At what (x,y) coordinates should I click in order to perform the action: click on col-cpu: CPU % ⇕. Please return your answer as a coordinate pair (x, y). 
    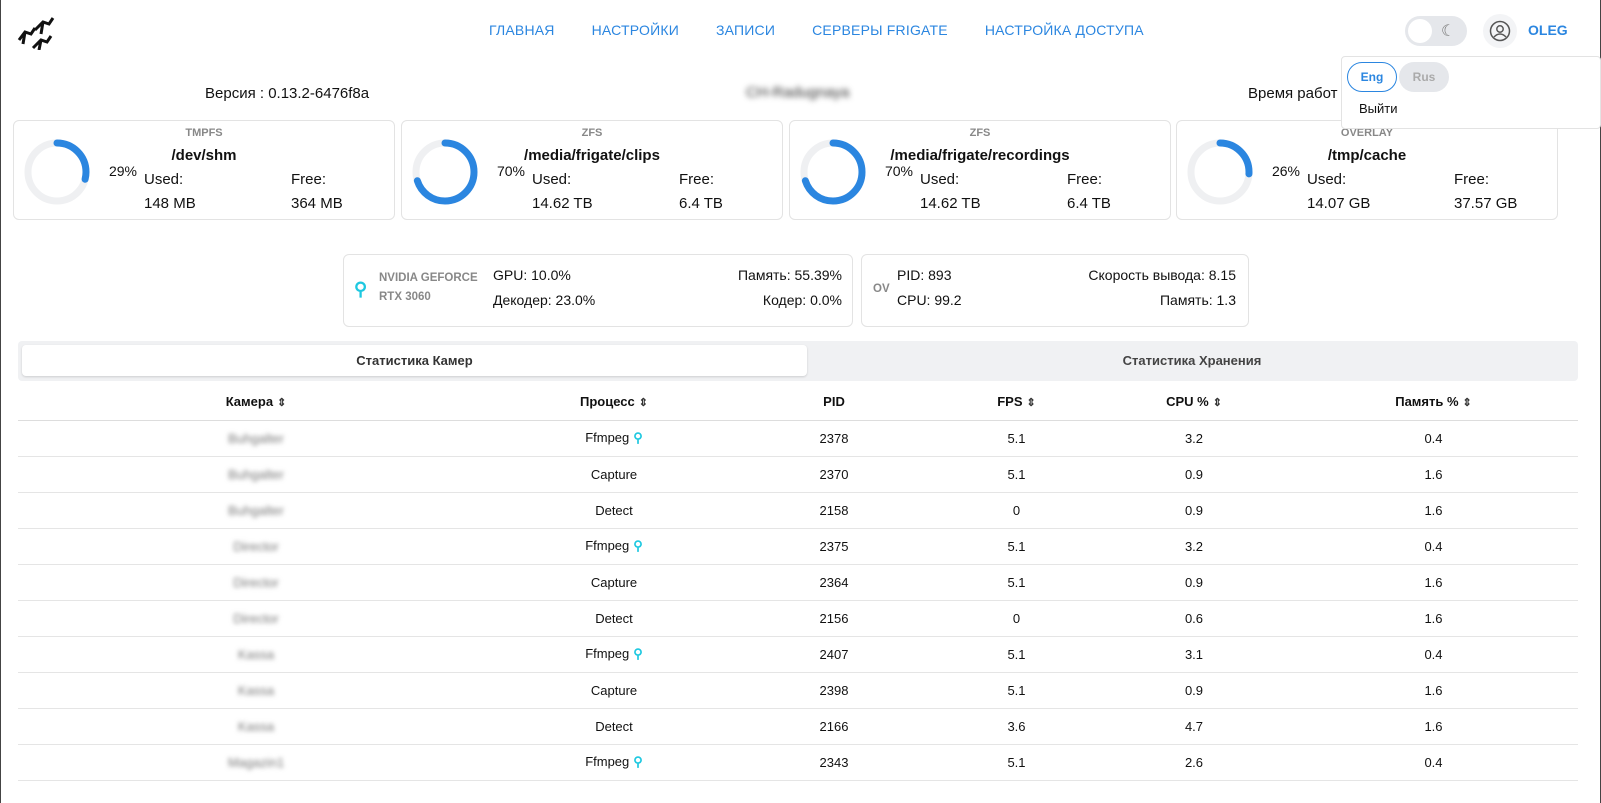
    Looking at the image, I should click on (1194, 402).